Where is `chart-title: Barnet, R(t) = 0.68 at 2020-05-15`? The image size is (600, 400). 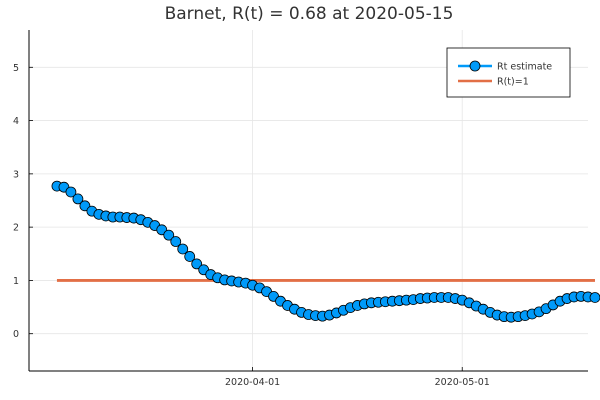
chart-title: Barnet, R(t) = 0.68 at 2020-05-15 is located at coordinates (309, 14).